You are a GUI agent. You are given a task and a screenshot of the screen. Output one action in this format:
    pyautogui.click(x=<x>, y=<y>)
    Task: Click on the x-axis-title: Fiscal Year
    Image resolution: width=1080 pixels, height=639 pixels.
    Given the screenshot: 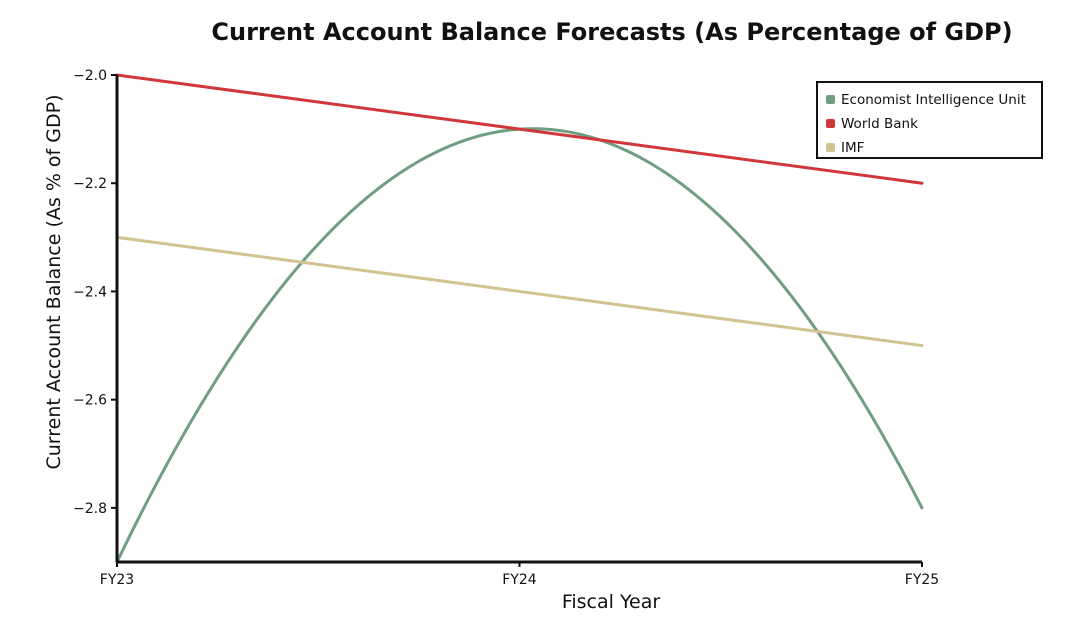 What is the action you would take?
    pyautogui.click(x=611, y=602)
    